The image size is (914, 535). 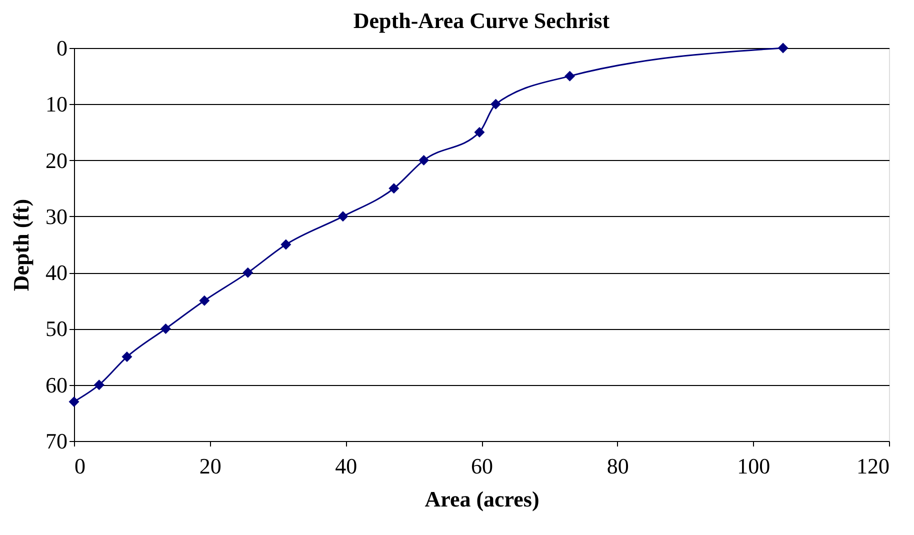 I want to click on x-tick-label: 60, so click(x=482, y=466).